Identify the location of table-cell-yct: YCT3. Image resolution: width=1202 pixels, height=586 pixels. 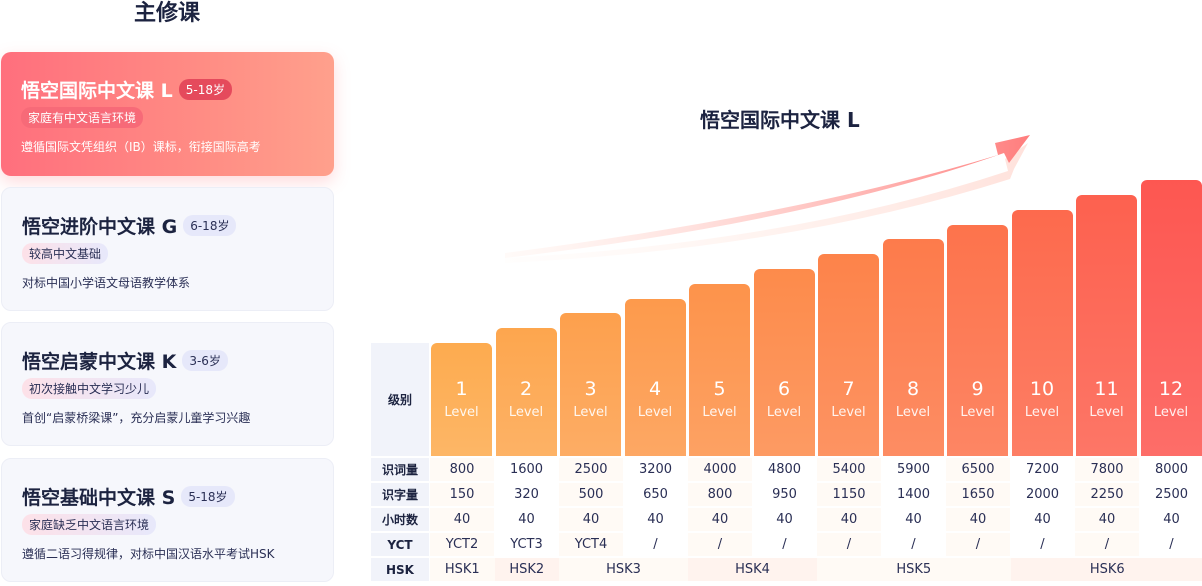
(526, 544).